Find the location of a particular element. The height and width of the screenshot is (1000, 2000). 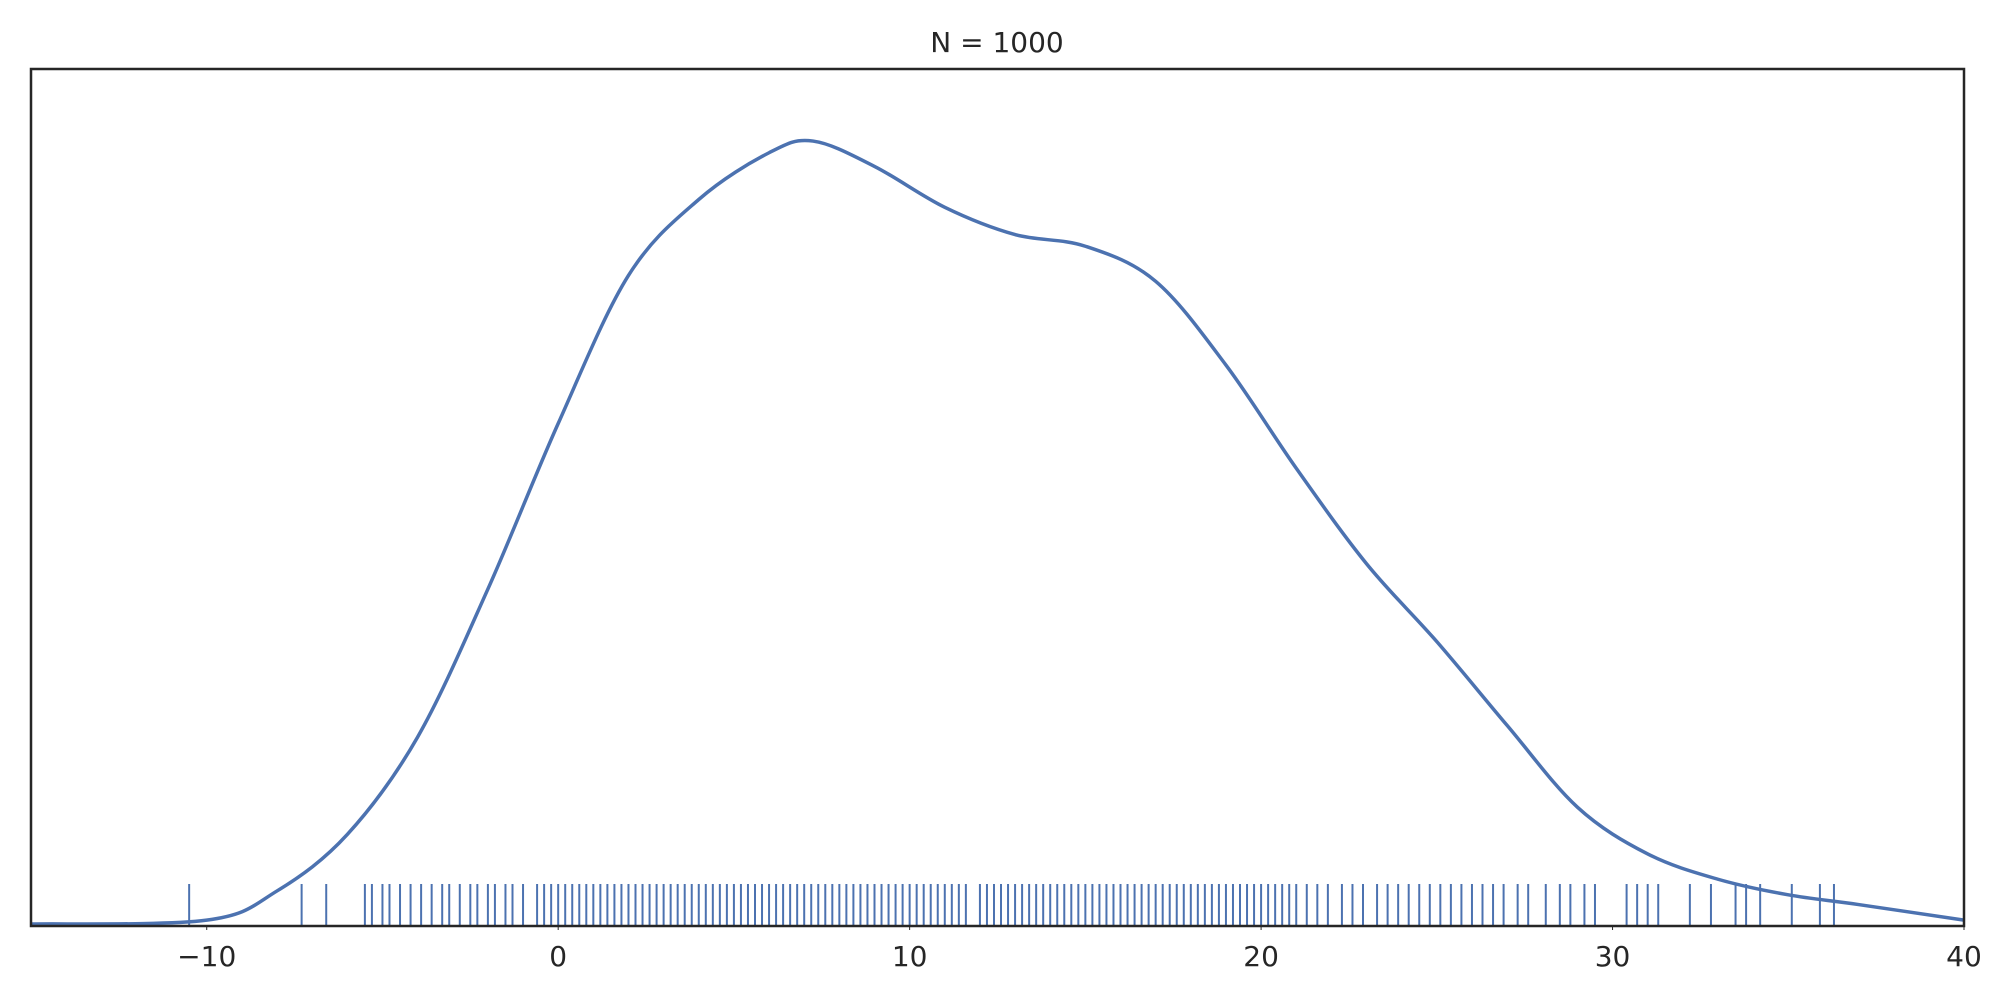

x-tick-label: 10 is located at coordinates (910, 956).